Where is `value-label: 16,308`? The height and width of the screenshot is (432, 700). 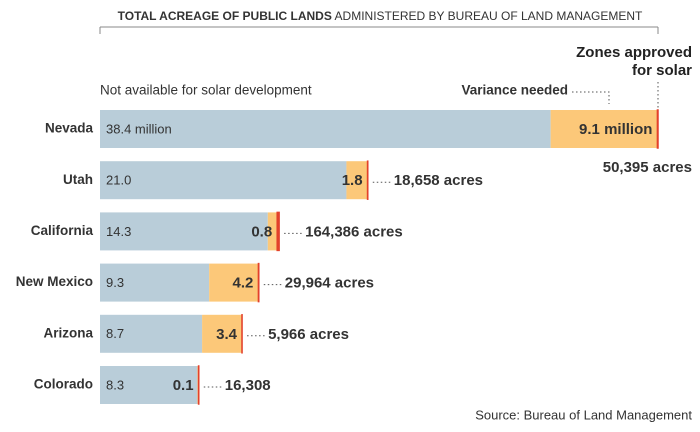
value-label: 16,308 is located at coordinates (248, 385).